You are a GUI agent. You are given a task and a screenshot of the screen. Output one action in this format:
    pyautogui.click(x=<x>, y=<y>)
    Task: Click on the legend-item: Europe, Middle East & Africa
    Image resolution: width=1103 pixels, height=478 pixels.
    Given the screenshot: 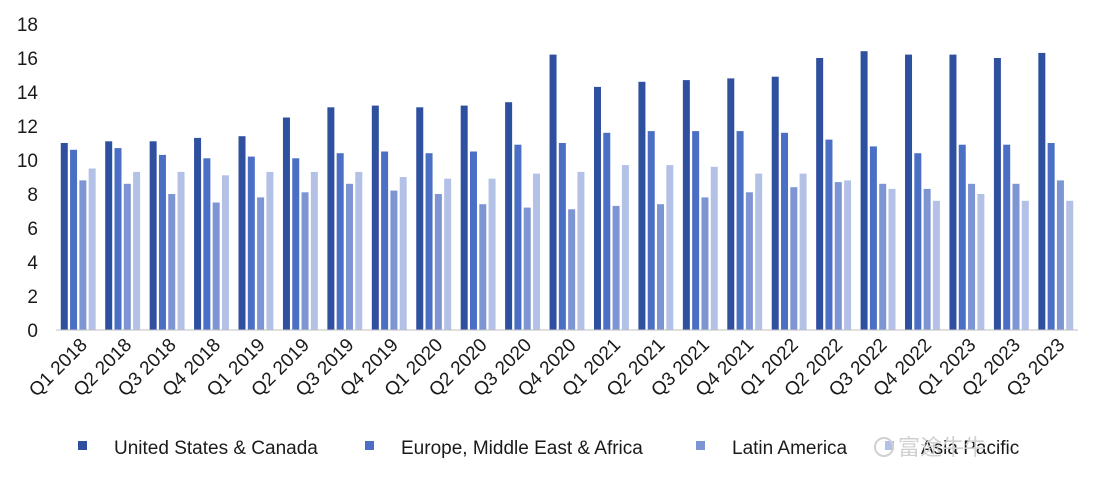 What is the action you would take?
    pyautogui.click(x=504, y=448)
    